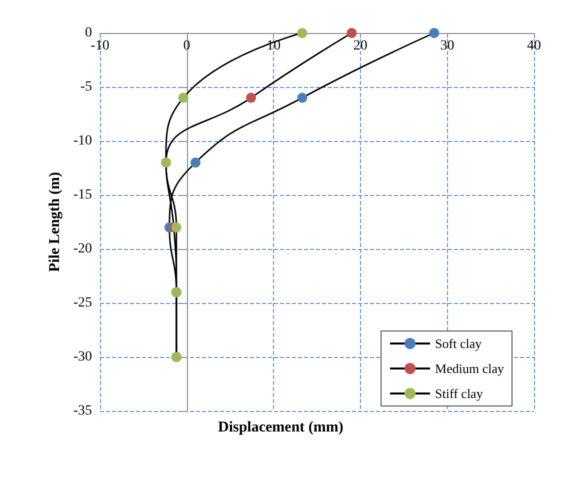 This screenshot has width=574, height=486. What do you see at coordinates (469, 368) in the screenshot?
I see `legend-label: Medium clay` at bounding box center [469, 368].